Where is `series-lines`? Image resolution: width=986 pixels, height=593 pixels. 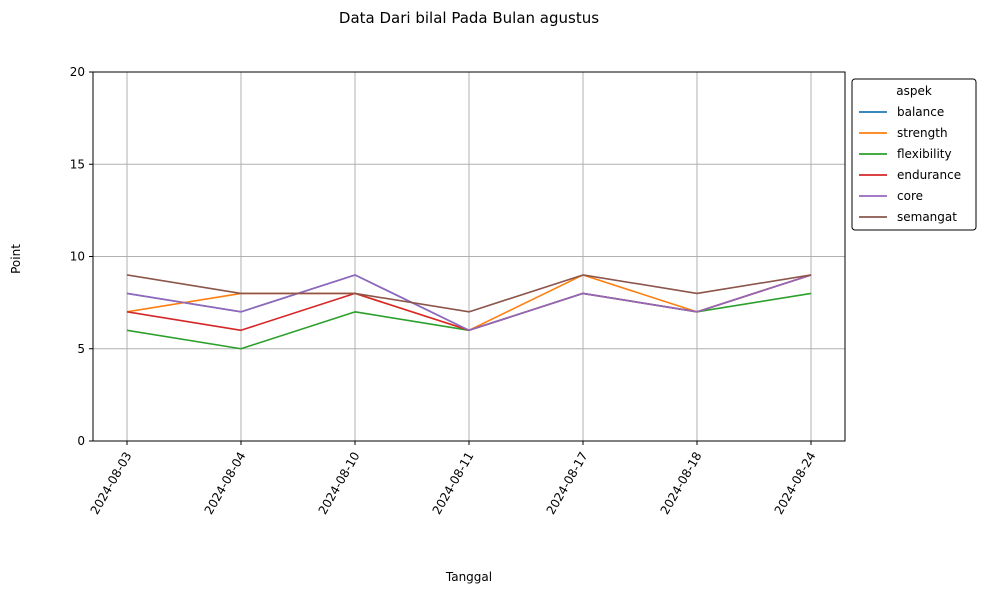
series-lines is located at coordinates (469, 312).